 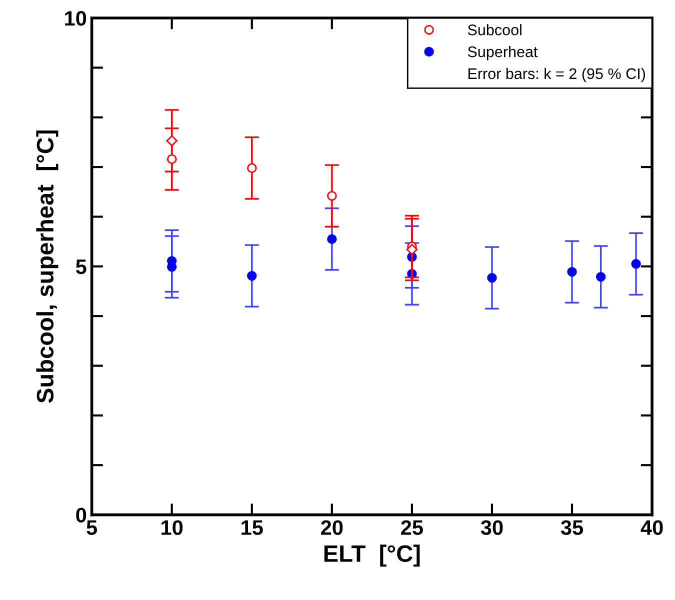 What do you see at coordinates (495, 30) in the screenshot?
I see `legend-label: Subcool` at bounding box center [495, 30].